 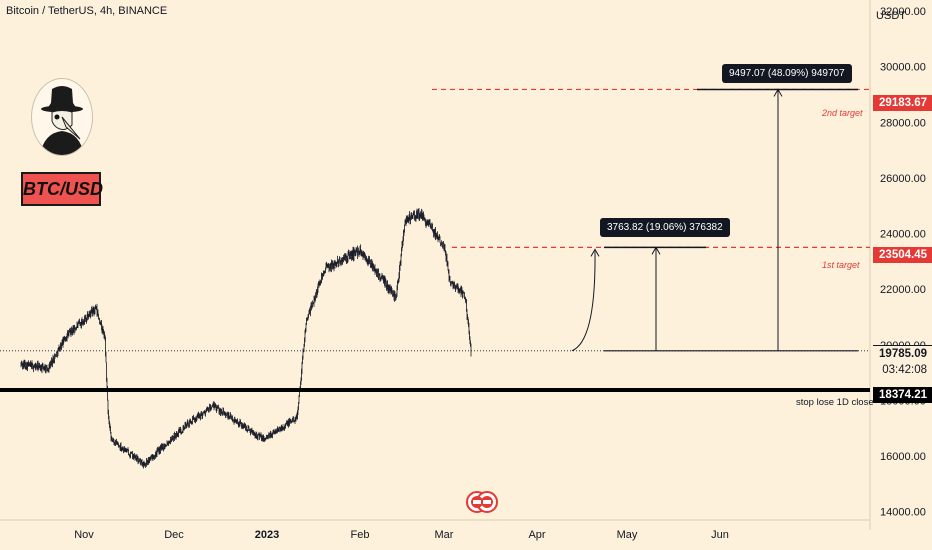 I want to click on first-target-price-tag: 23504.45, so click(x=902, y=255).